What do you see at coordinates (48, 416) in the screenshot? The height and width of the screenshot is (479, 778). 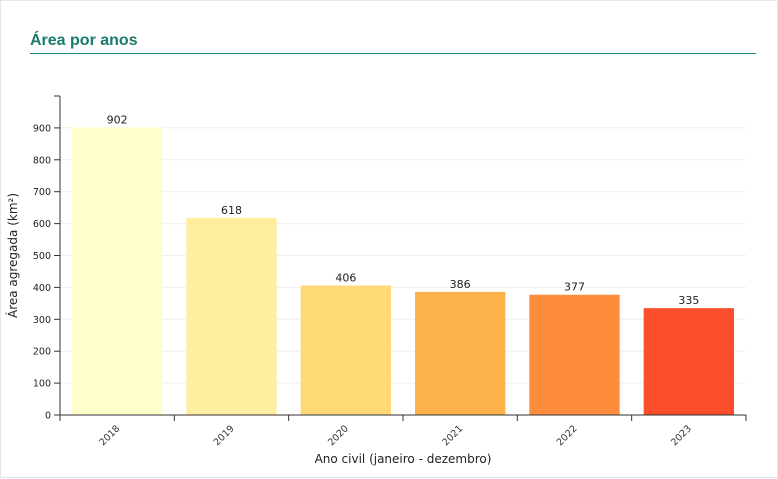 I see `y-tick-label: 0` at bounding box center [48, 416].